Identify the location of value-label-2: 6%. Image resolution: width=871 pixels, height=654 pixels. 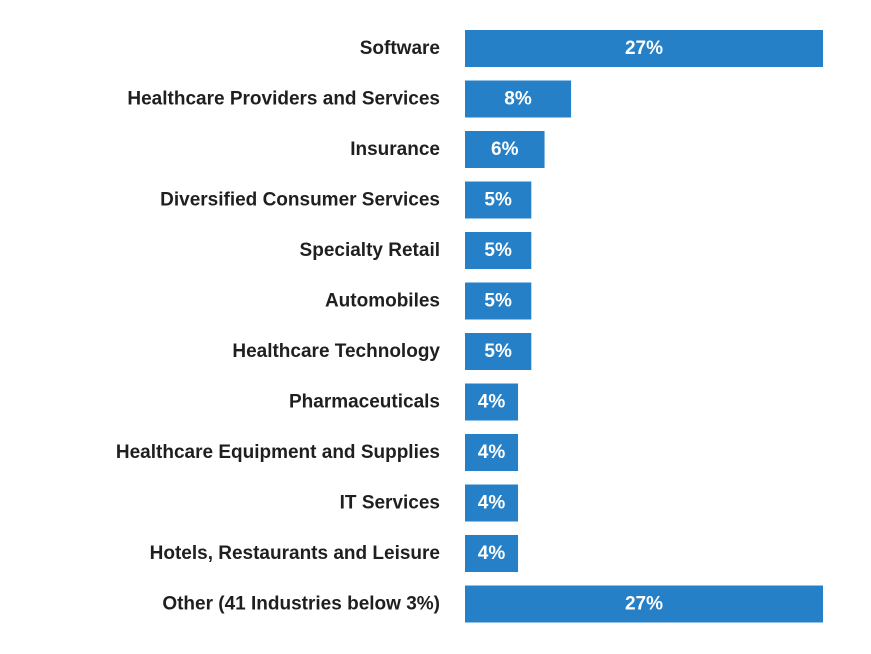
(505, 149).